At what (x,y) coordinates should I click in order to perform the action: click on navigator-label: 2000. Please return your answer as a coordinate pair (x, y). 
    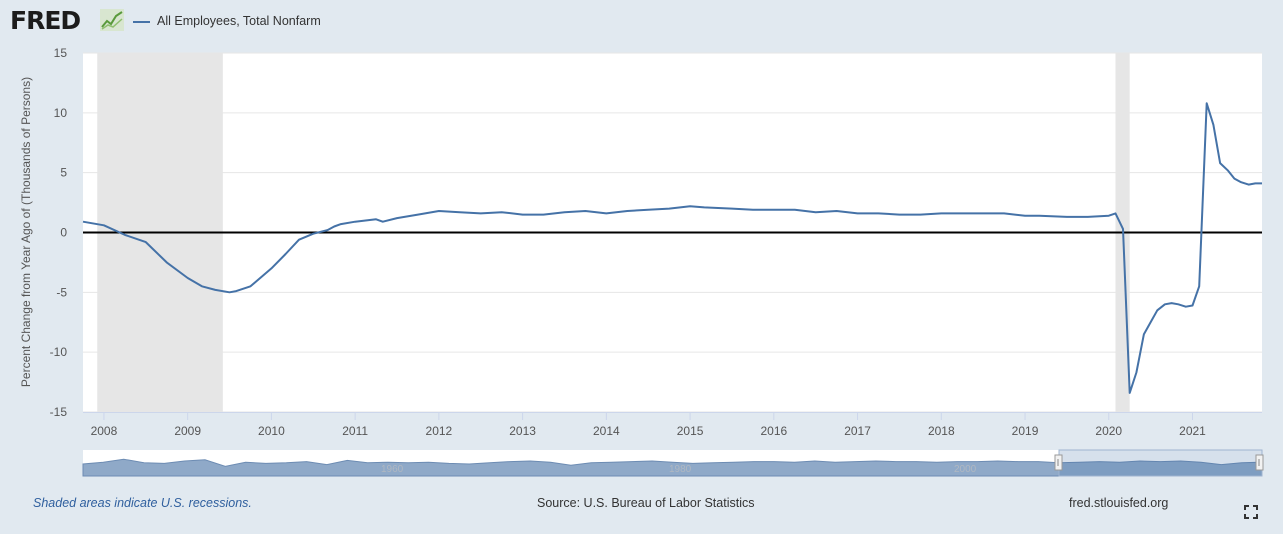
    Looking at the image, I should click on (965, 469).